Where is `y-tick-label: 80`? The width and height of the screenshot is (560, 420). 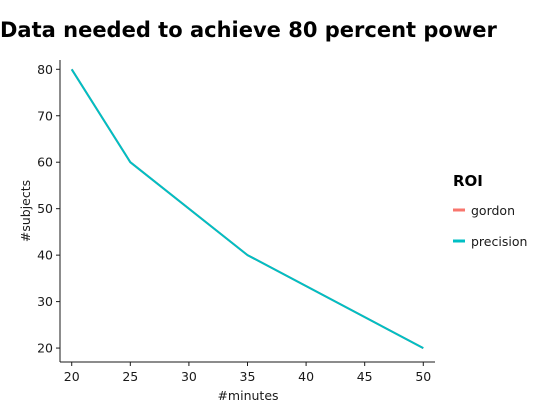 y-tick-label: 80 is located at coordinates (45, 69).